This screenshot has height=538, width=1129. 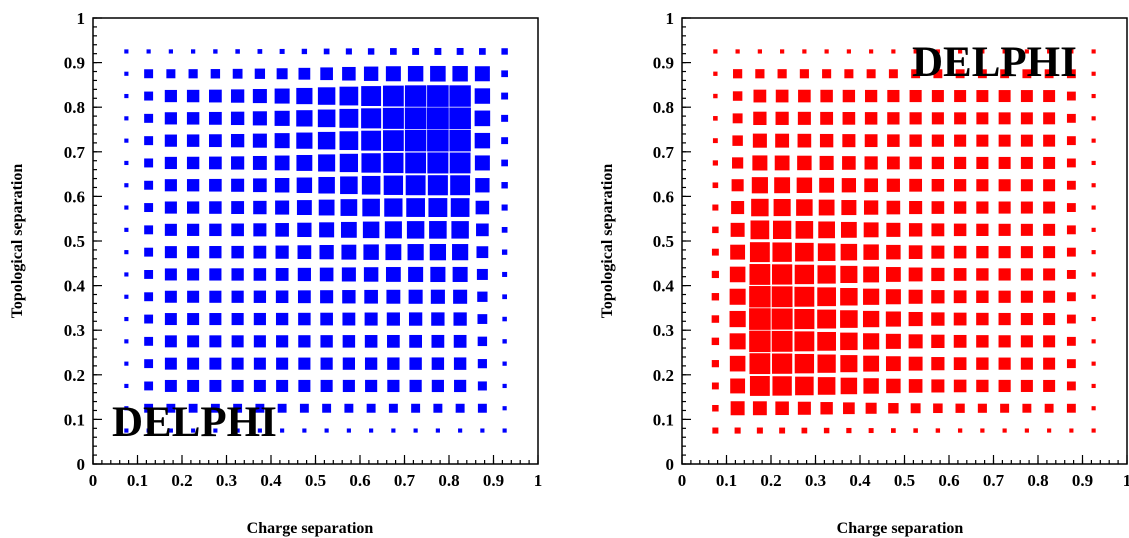 What do you see at coordinates (271, 480) in the screenshot?
I see `x-tick-label: 0.4` at bounding box center [271, 480].